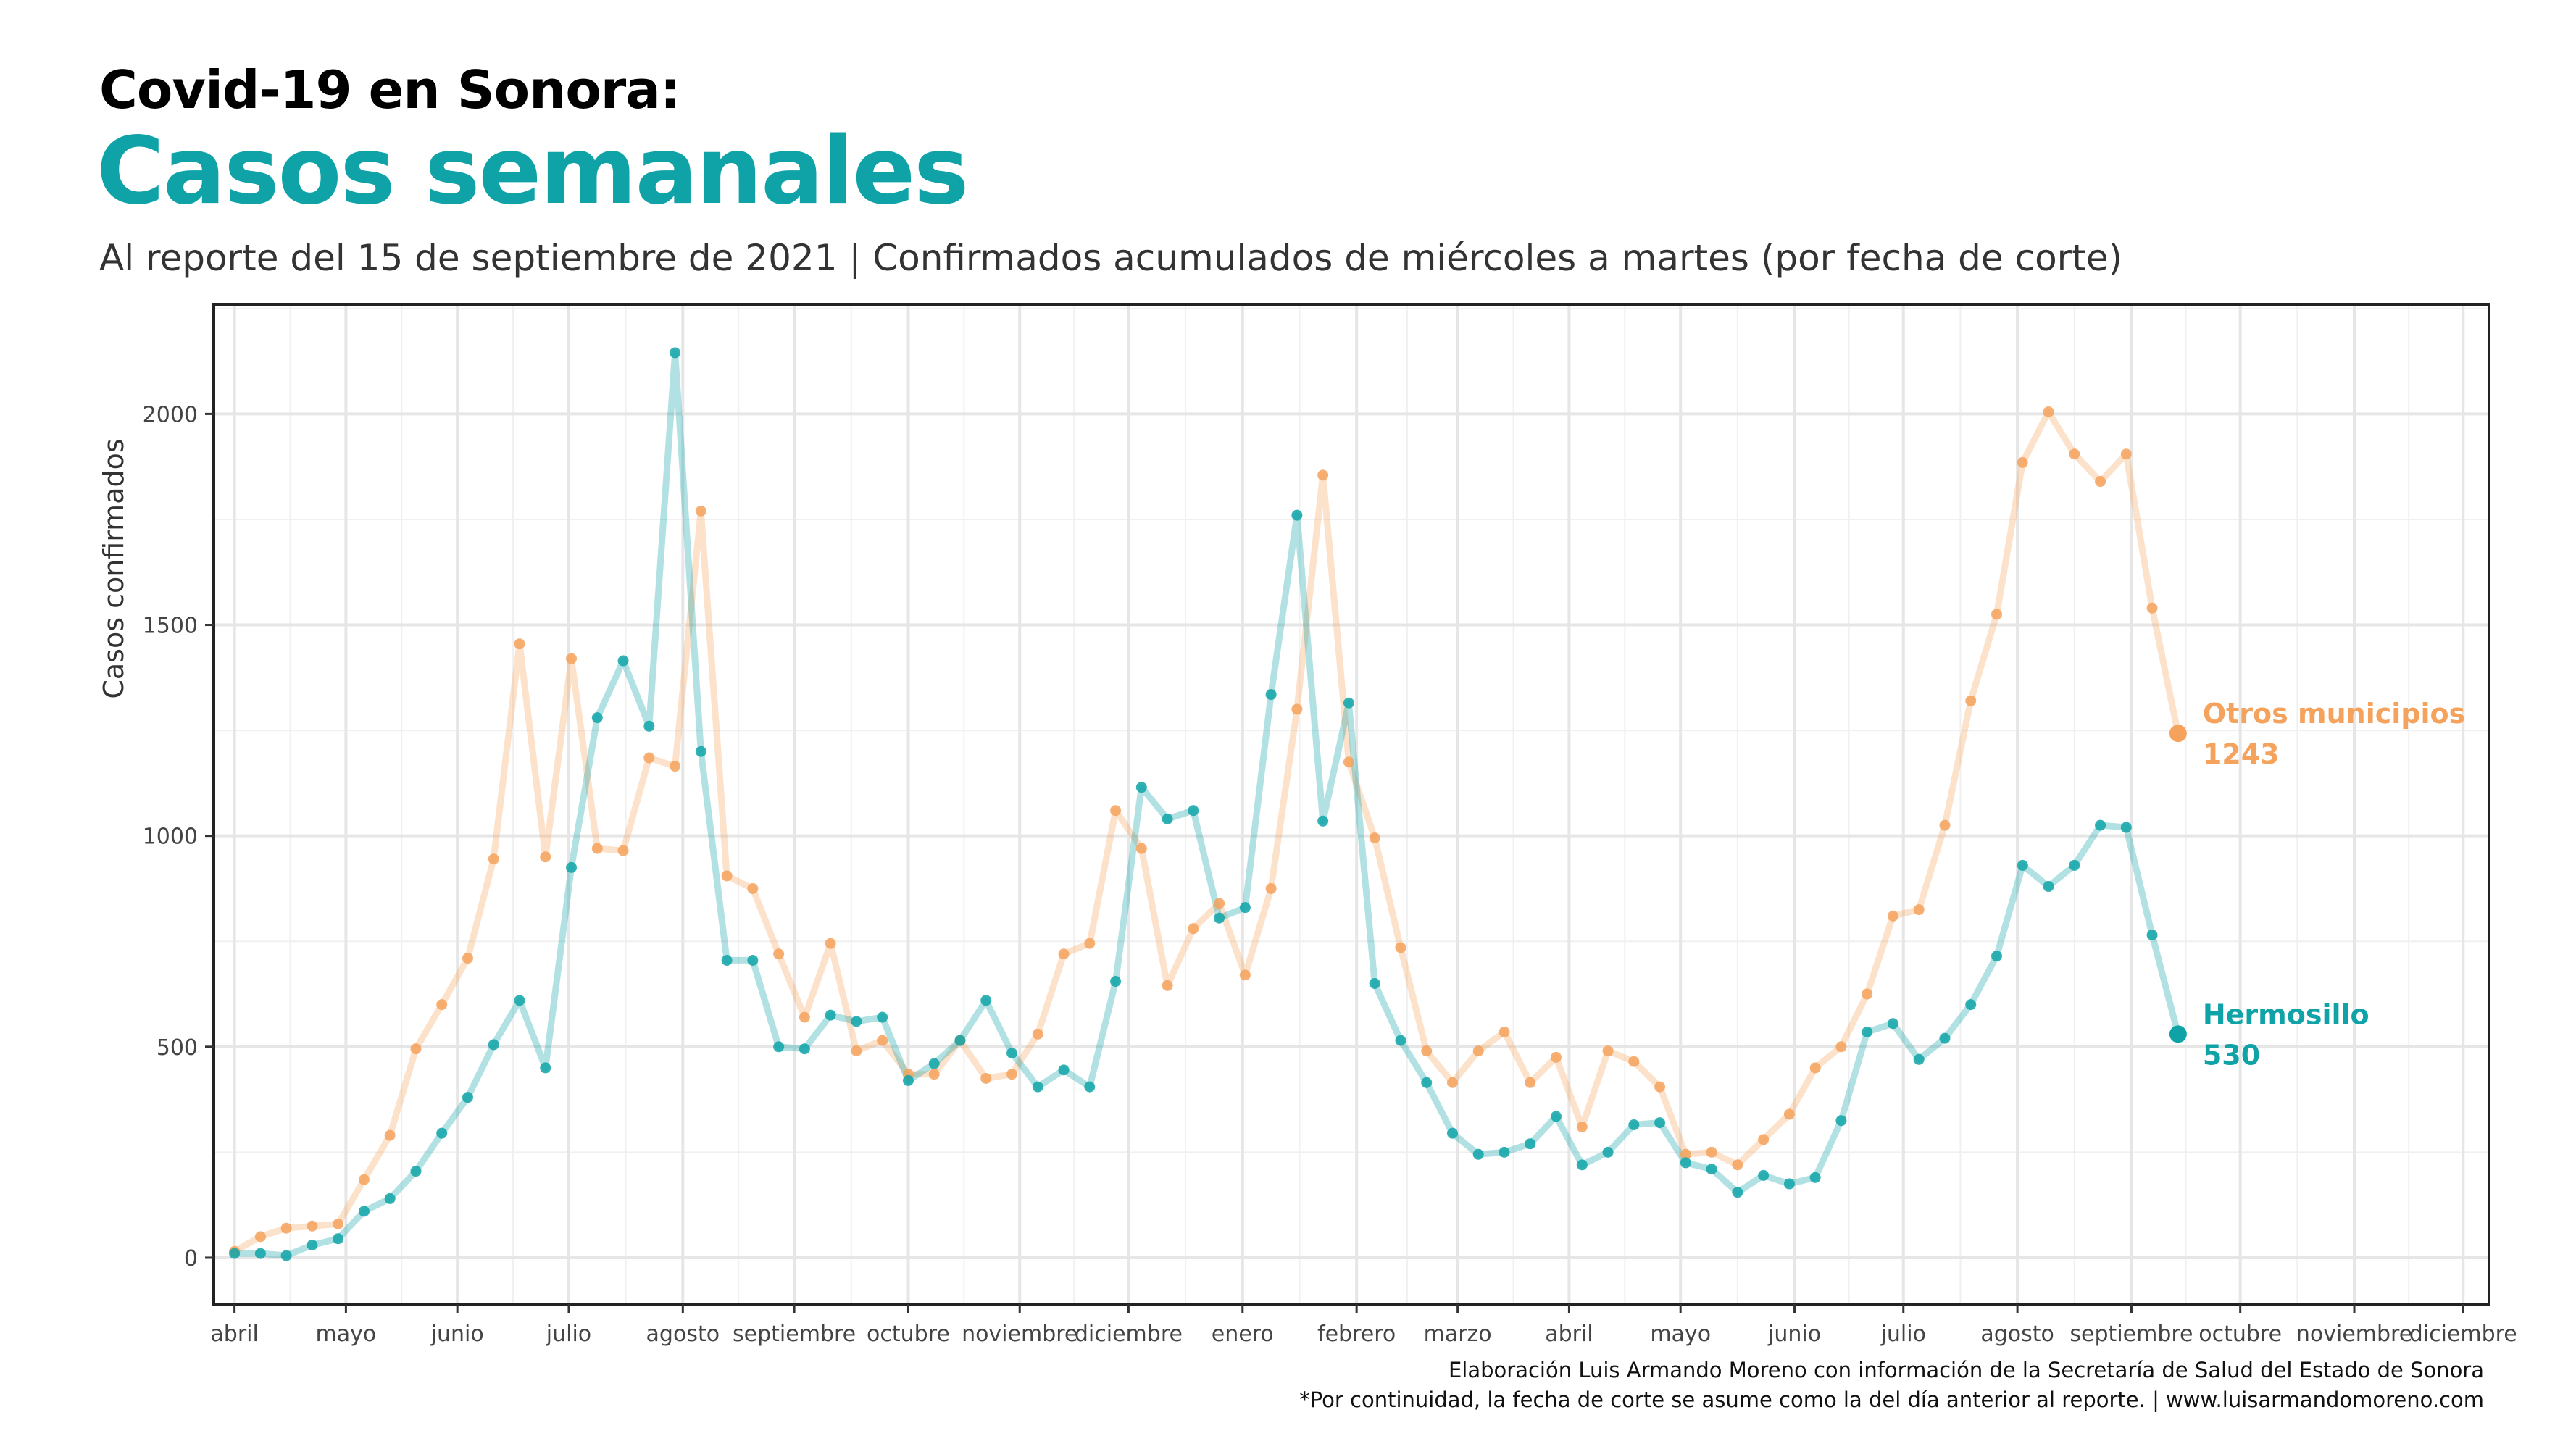 The width and height of the screenshot is (2576, 1449). Describe the element at coordinates (908, 1334) in the screenshot. I see `x-tick-label: octubre` at that location.